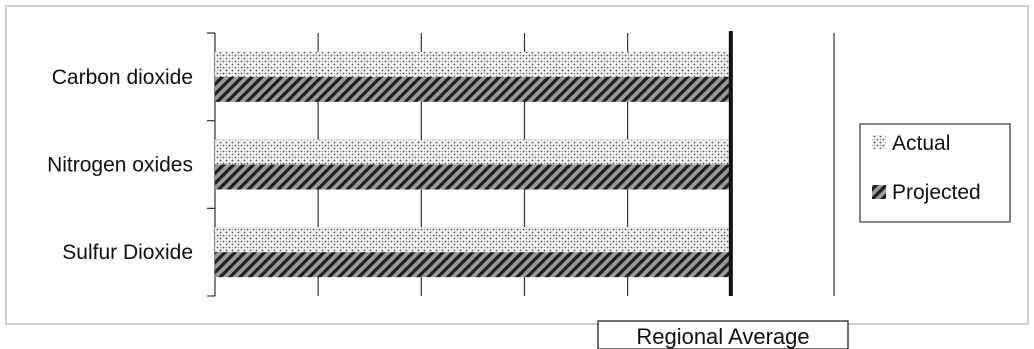 Image resolution: width=1034 pixels, height=349 pixels. Describe the element at coordinates (122, 77) in the screenshot. I see `category-label: Carbon dioxide` at that location.